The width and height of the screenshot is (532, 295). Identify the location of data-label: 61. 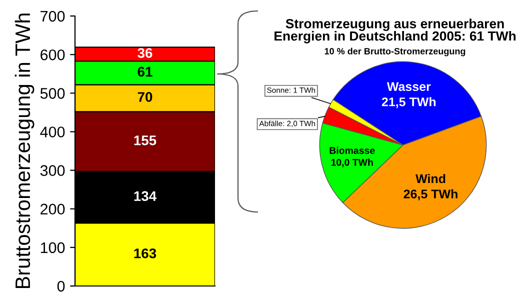
(145, 71).